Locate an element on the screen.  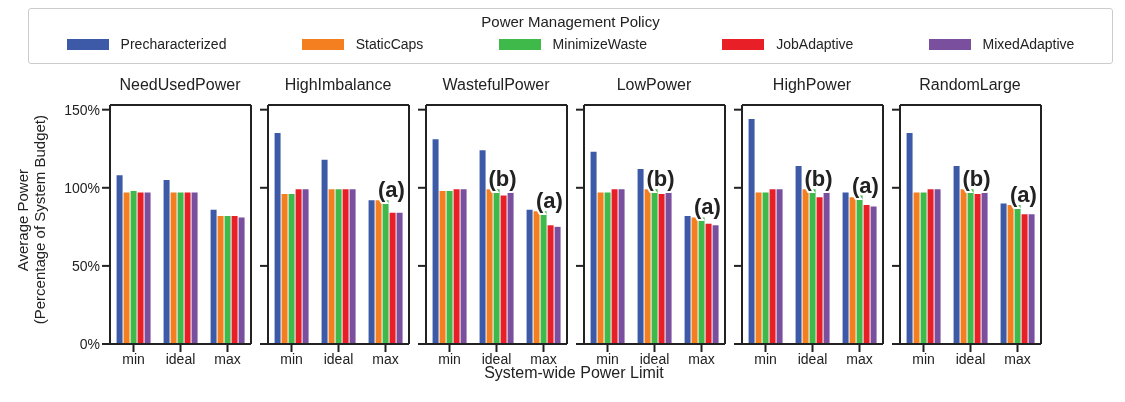
y-tick-label: 100% is located at coordinates (82, 187).